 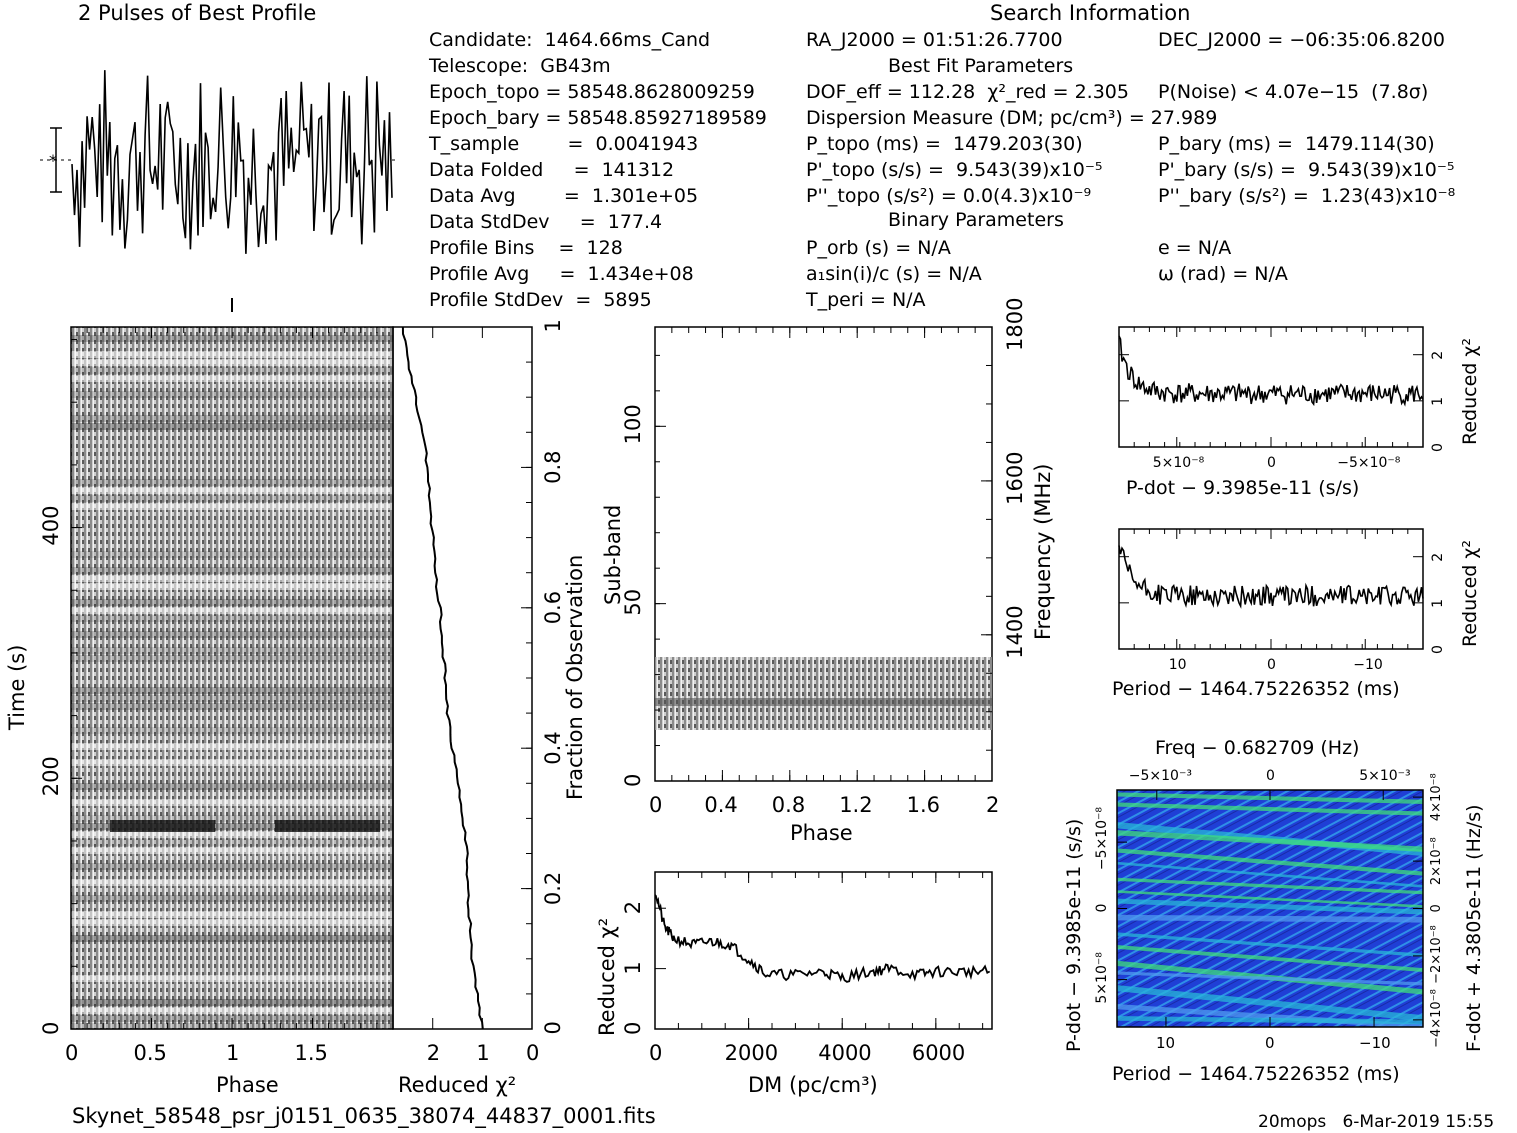 What do you see at coordinates (1369, 463) in the screenshot?
I see `small-xtick-label: −5×10⁻⁸` at bounding box center [1369, 463].